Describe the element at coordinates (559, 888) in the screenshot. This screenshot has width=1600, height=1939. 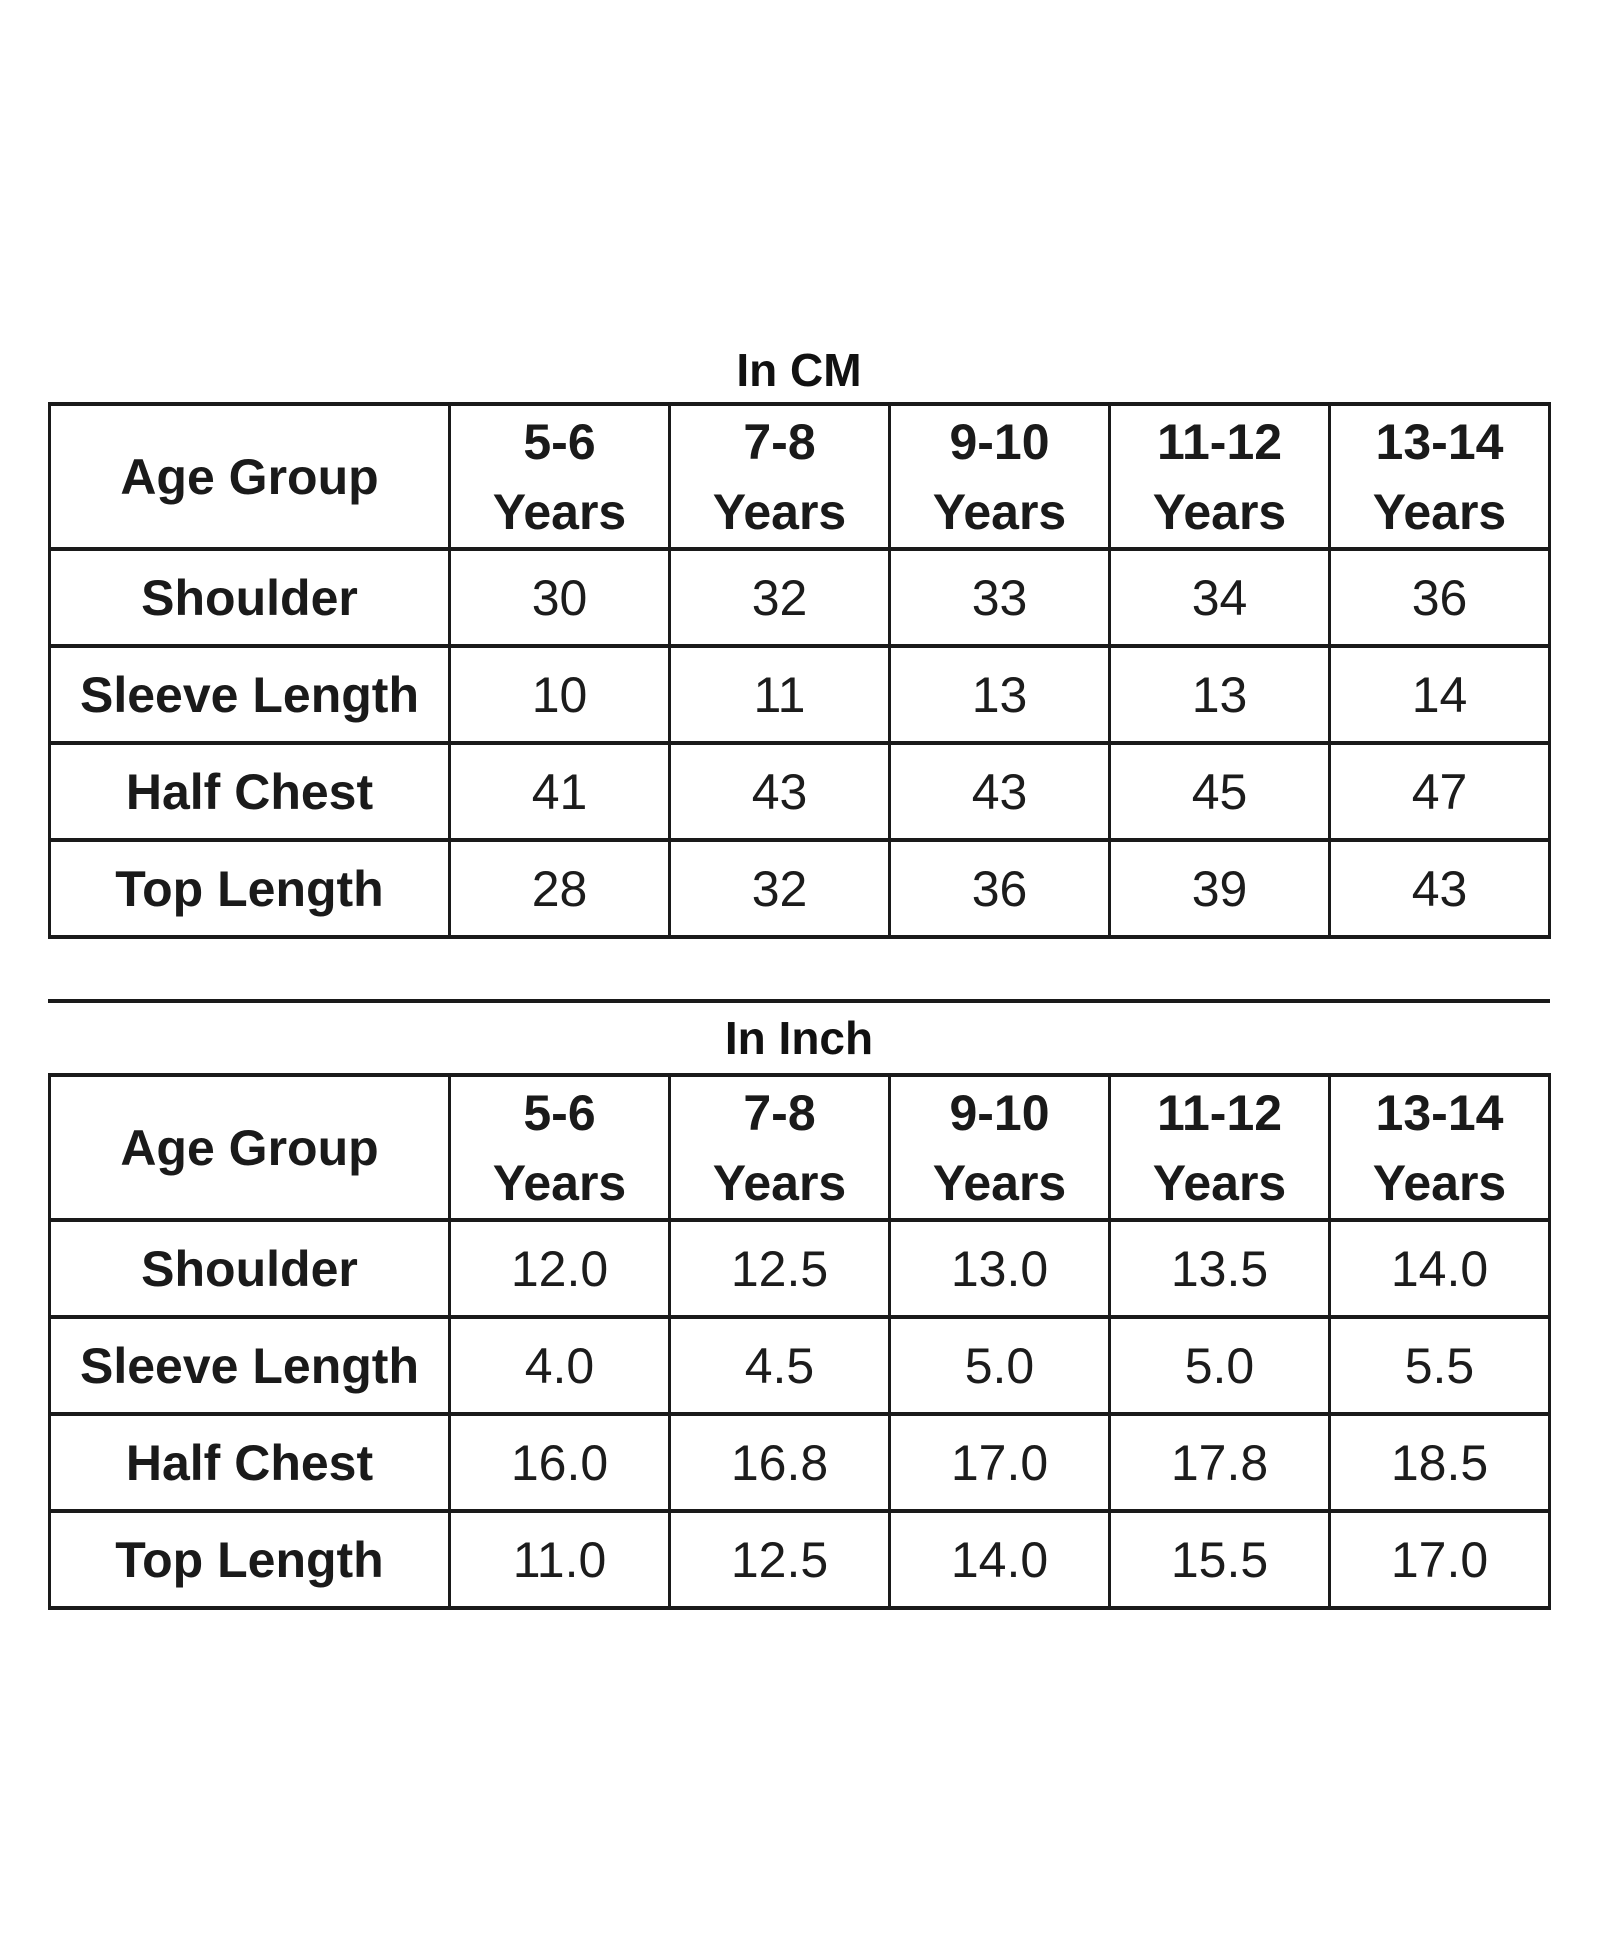
I see `measurement-value: 28` at that location.